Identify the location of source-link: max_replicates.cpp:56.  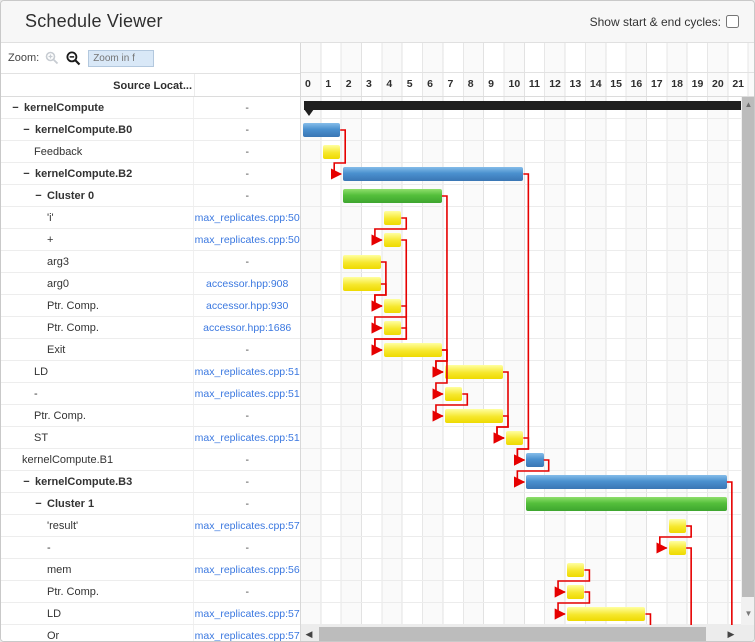
(247, 569).